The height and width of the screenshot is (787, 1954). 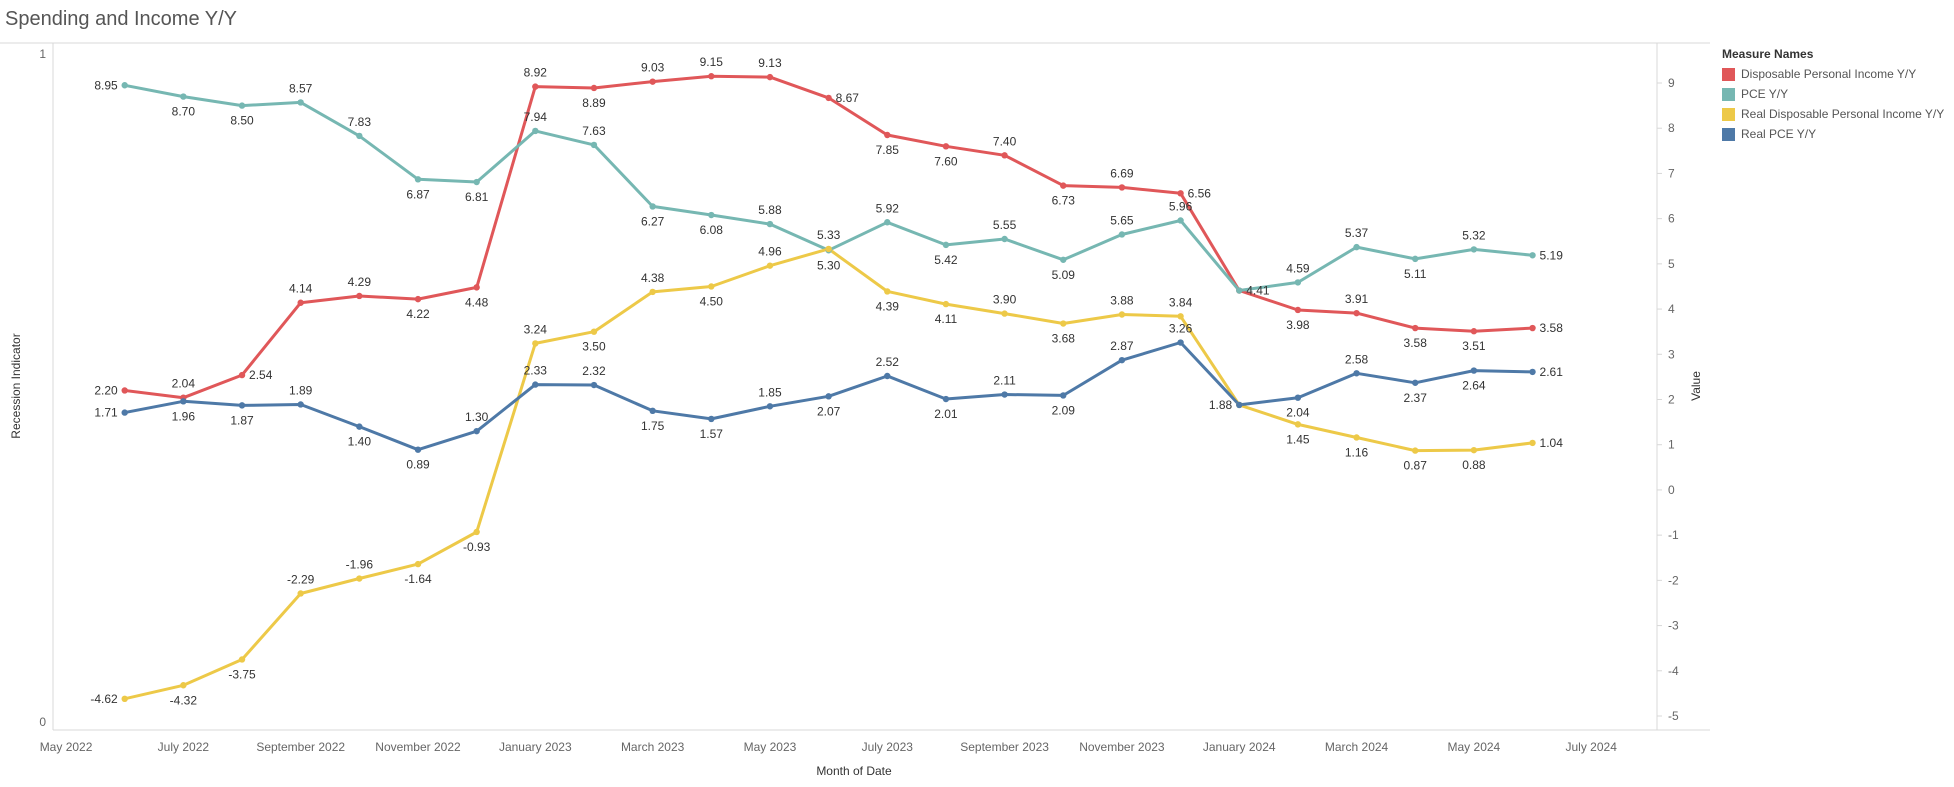 I want to click on legend-item-real-pce: Real PCE Y/Y, so click(x=1833, y=134).